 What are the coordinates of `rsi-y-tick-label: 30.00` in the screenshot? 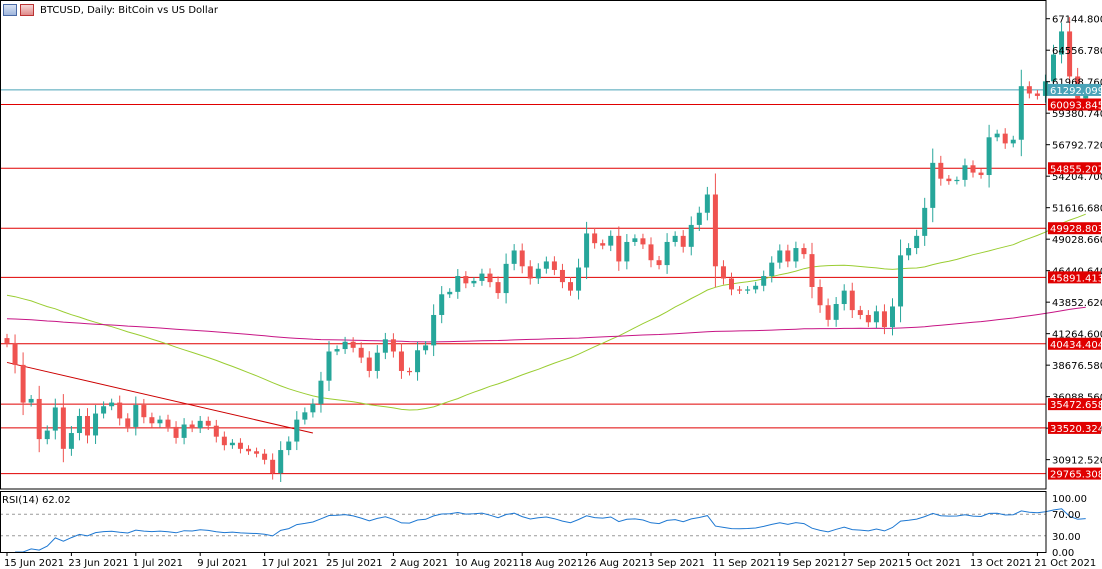 It's located at (1066, 537).